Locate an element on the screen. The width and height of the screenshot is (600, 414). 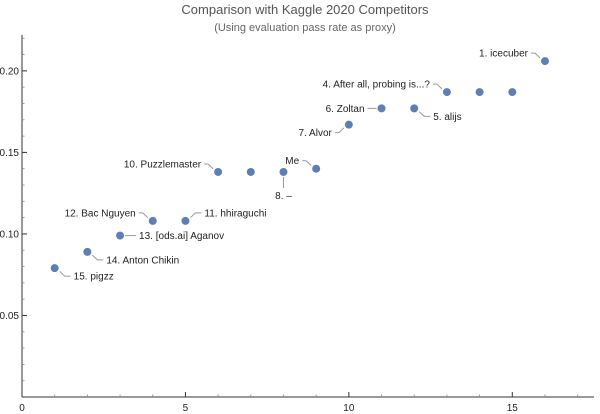
competitor-label: 13. [ods.ai] Aganov is located at coordinates (181, 236).